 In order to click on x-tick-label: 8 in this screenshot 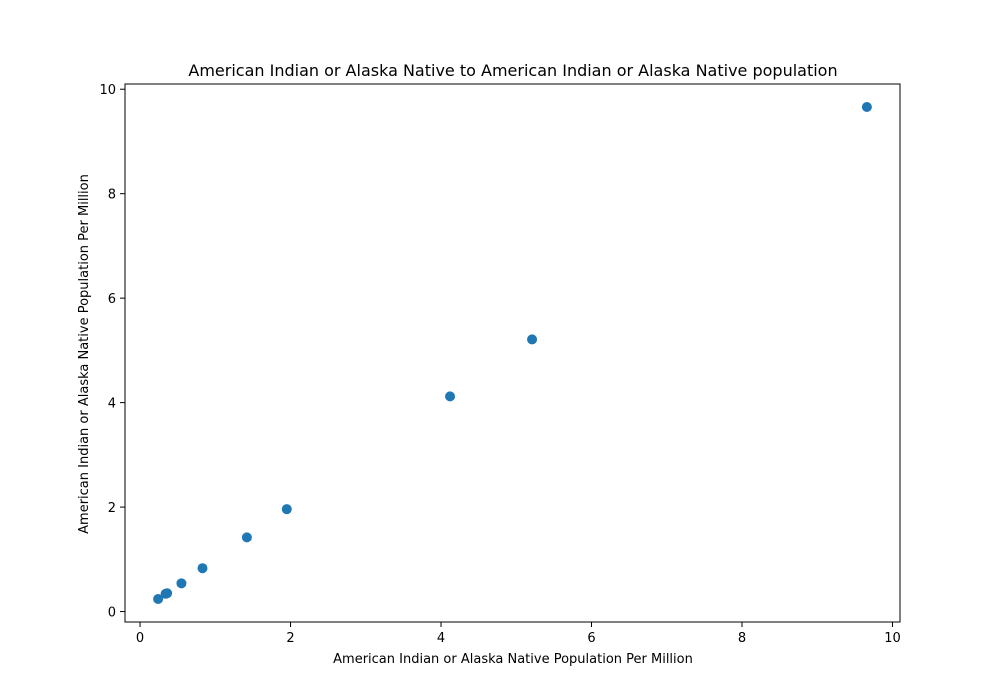, I will do `click(742, 638)`.